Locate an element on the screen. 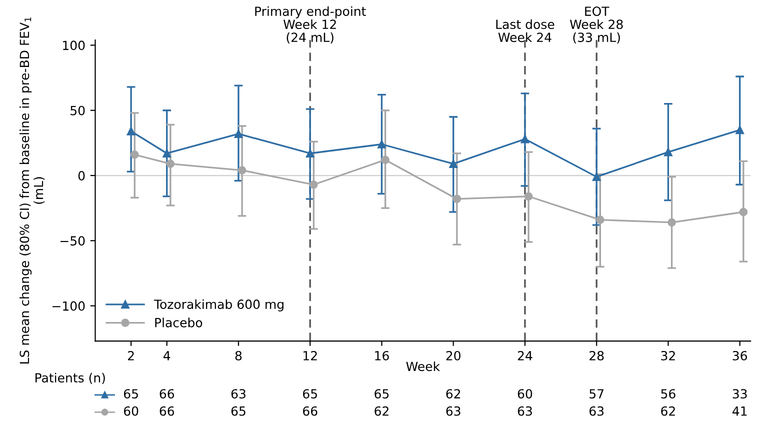  x-tick-label: 4 is located at coordinates (167, 355).